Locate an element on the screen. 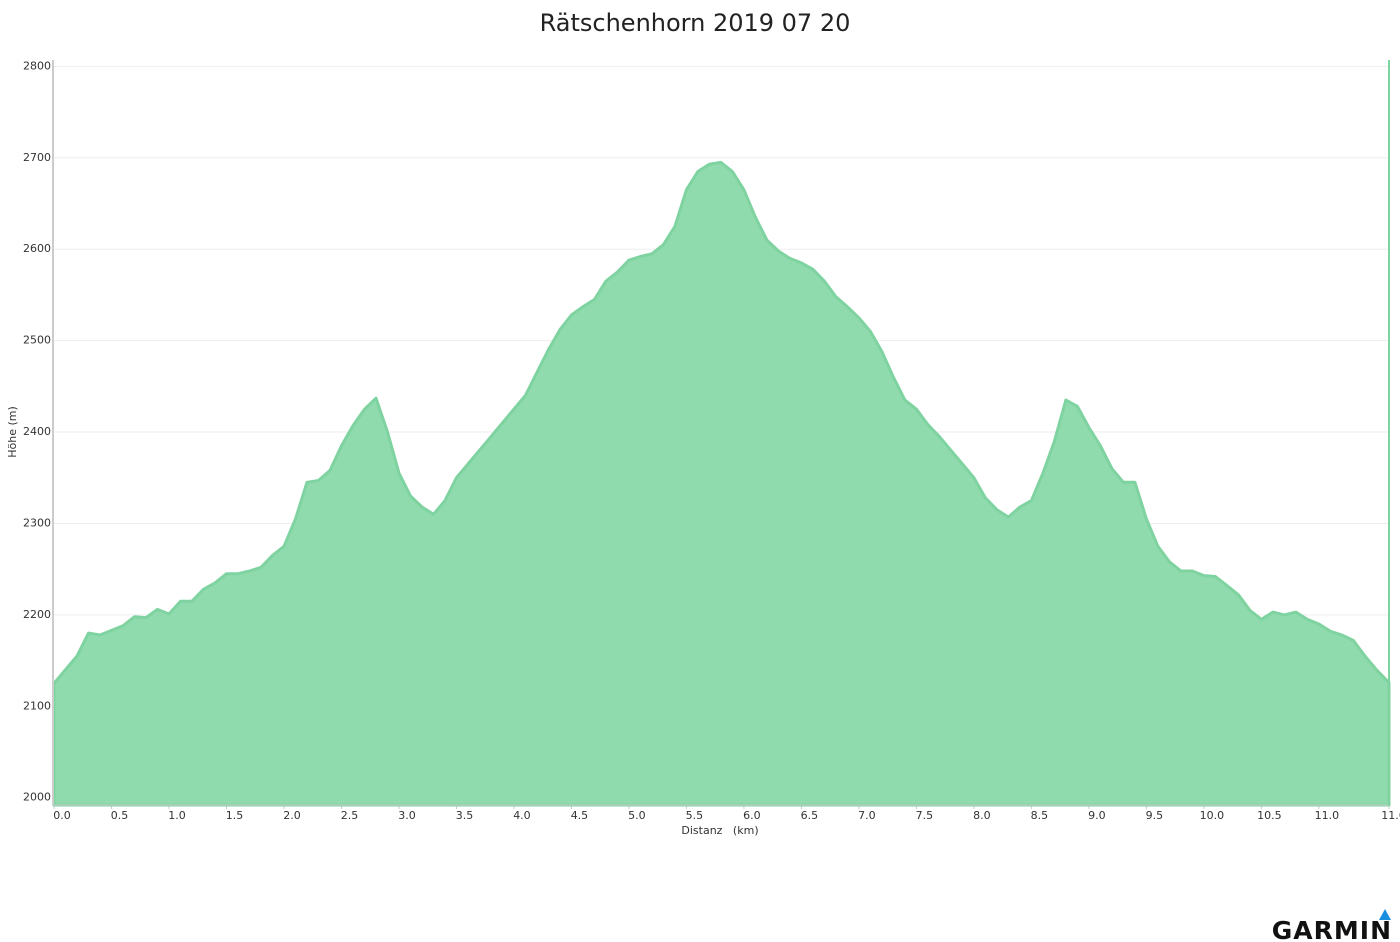 This screenshot has width=1400, height=942. x-tick-label: 3.0 is located at coordinates (407, 815).